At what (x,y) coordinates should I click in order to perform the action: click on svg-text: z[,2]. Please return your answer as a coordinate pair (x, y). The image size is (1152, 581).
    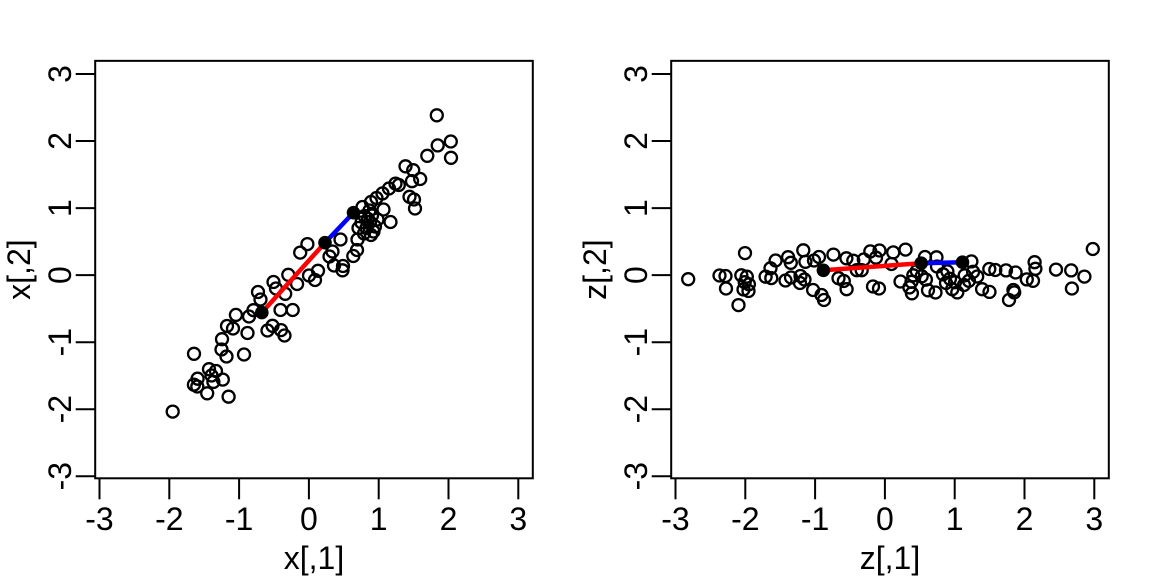
    Looking at the image, I should click on (595, 269).